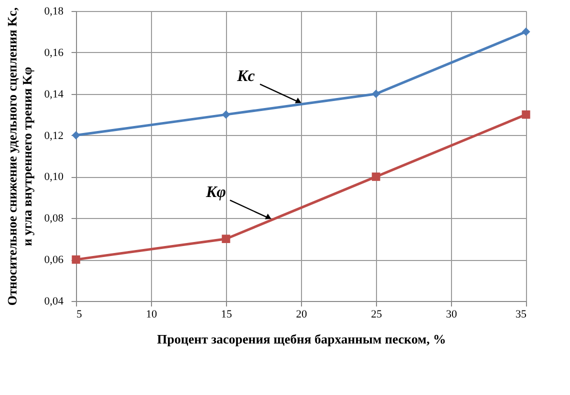 This screenshot has height=395, width=570. What do you see at coordinates (301, 339) in the screenshot?
I see `x-axis-title: Процент засорения щебня барханным песком, %` at bounding box center [301, 339].